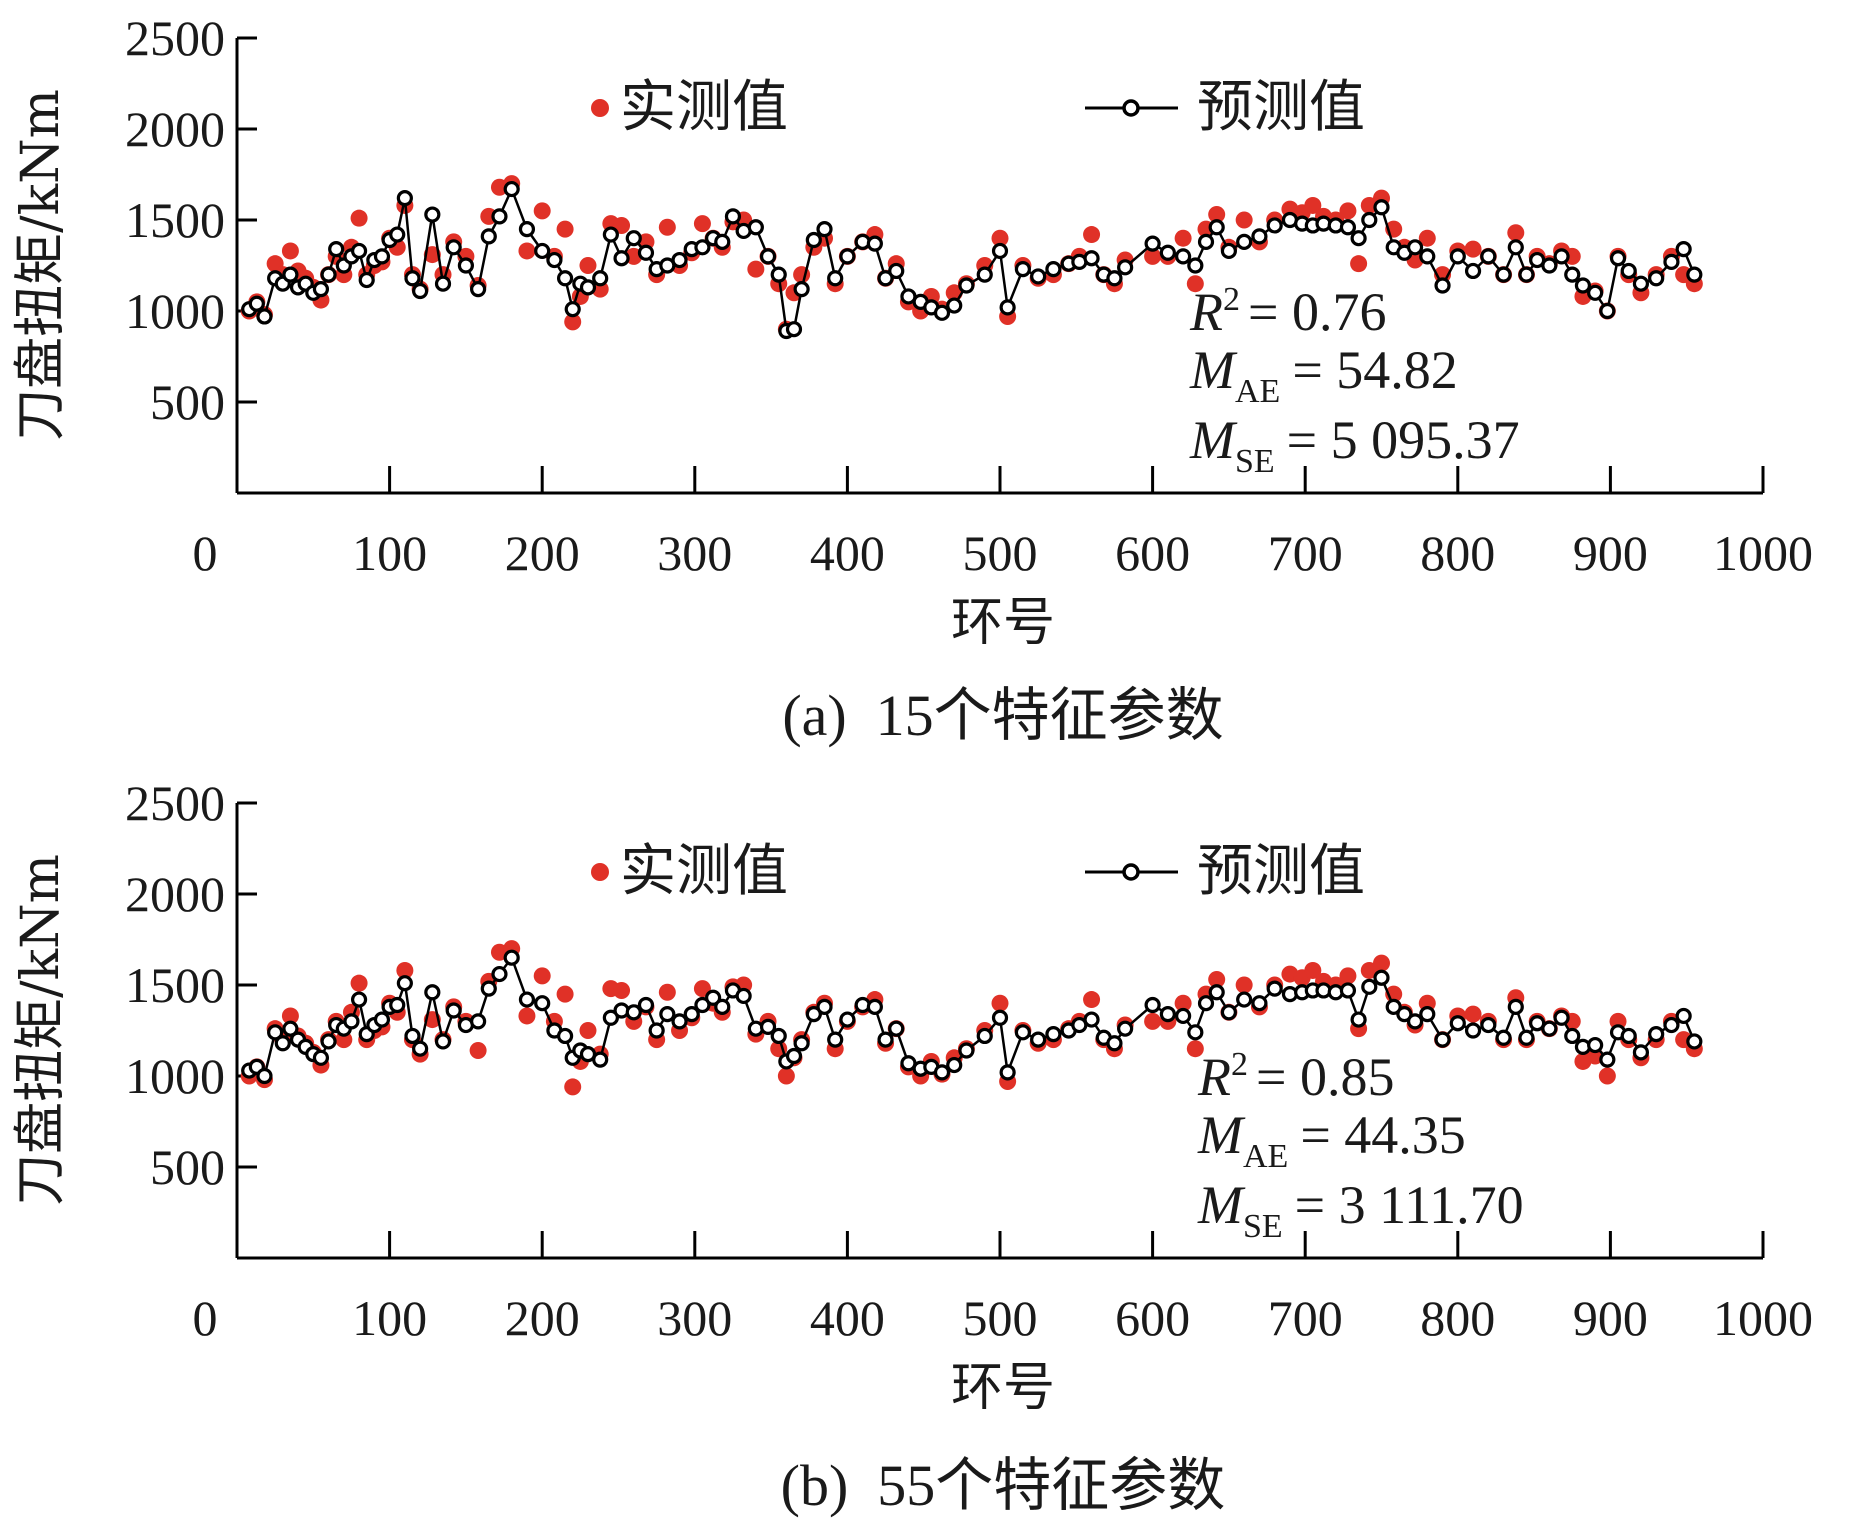 The height and width of the screenshot is (1536, 1850). What do you see at coordinates (187, 1167) in the screenshot?
I see `y-tick-label: 500` at bounding box center [187, 1167].